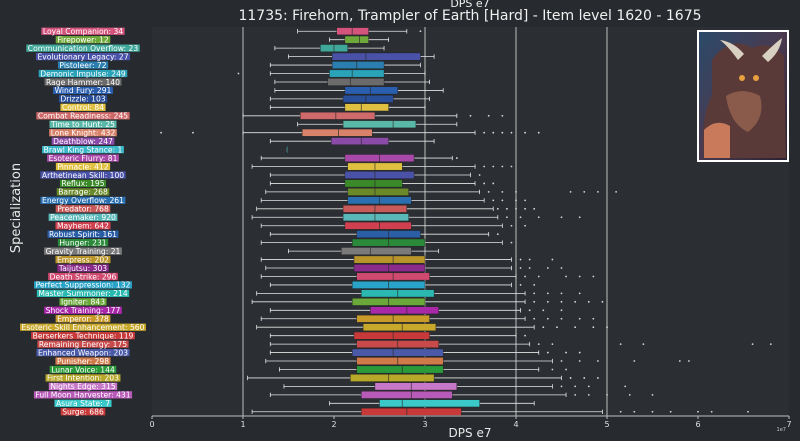 The image size is (800, 441). Describe the element at coordinates (82, 124) in the screenshot. I see `category-label-text: Time to Hunt: 25` at that location.